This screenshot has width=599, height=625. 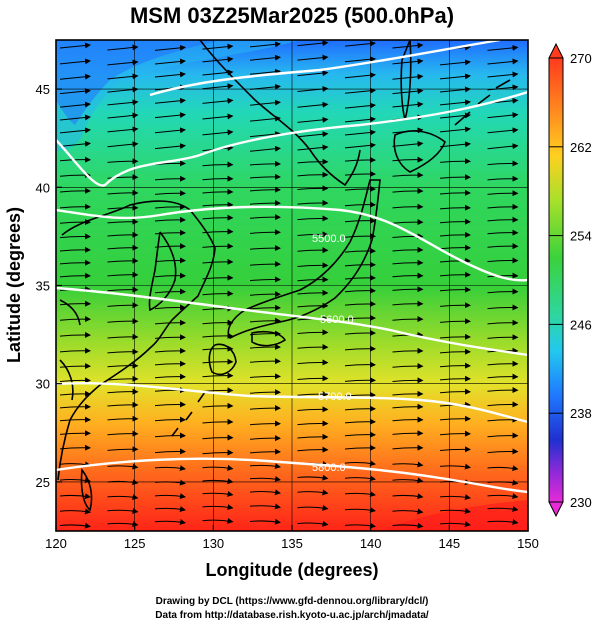 What do you see at coordinates (43, 286) in the screenshot?
I see `y-tick-label: 35` at bounding box center [43, 286].